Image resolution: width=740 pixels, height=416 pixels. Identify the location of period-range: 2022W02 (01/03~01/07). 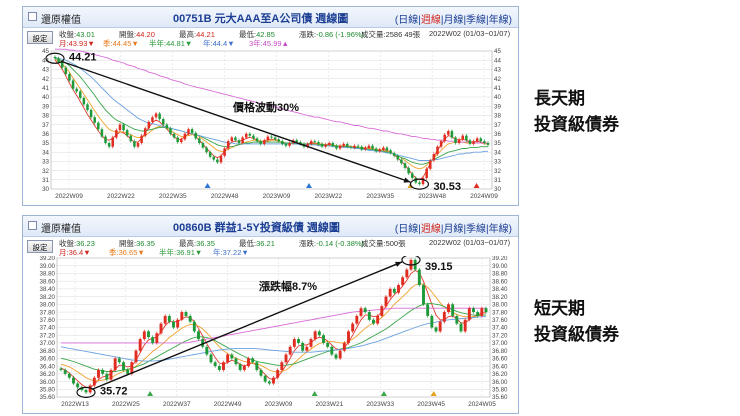
(470, 33).